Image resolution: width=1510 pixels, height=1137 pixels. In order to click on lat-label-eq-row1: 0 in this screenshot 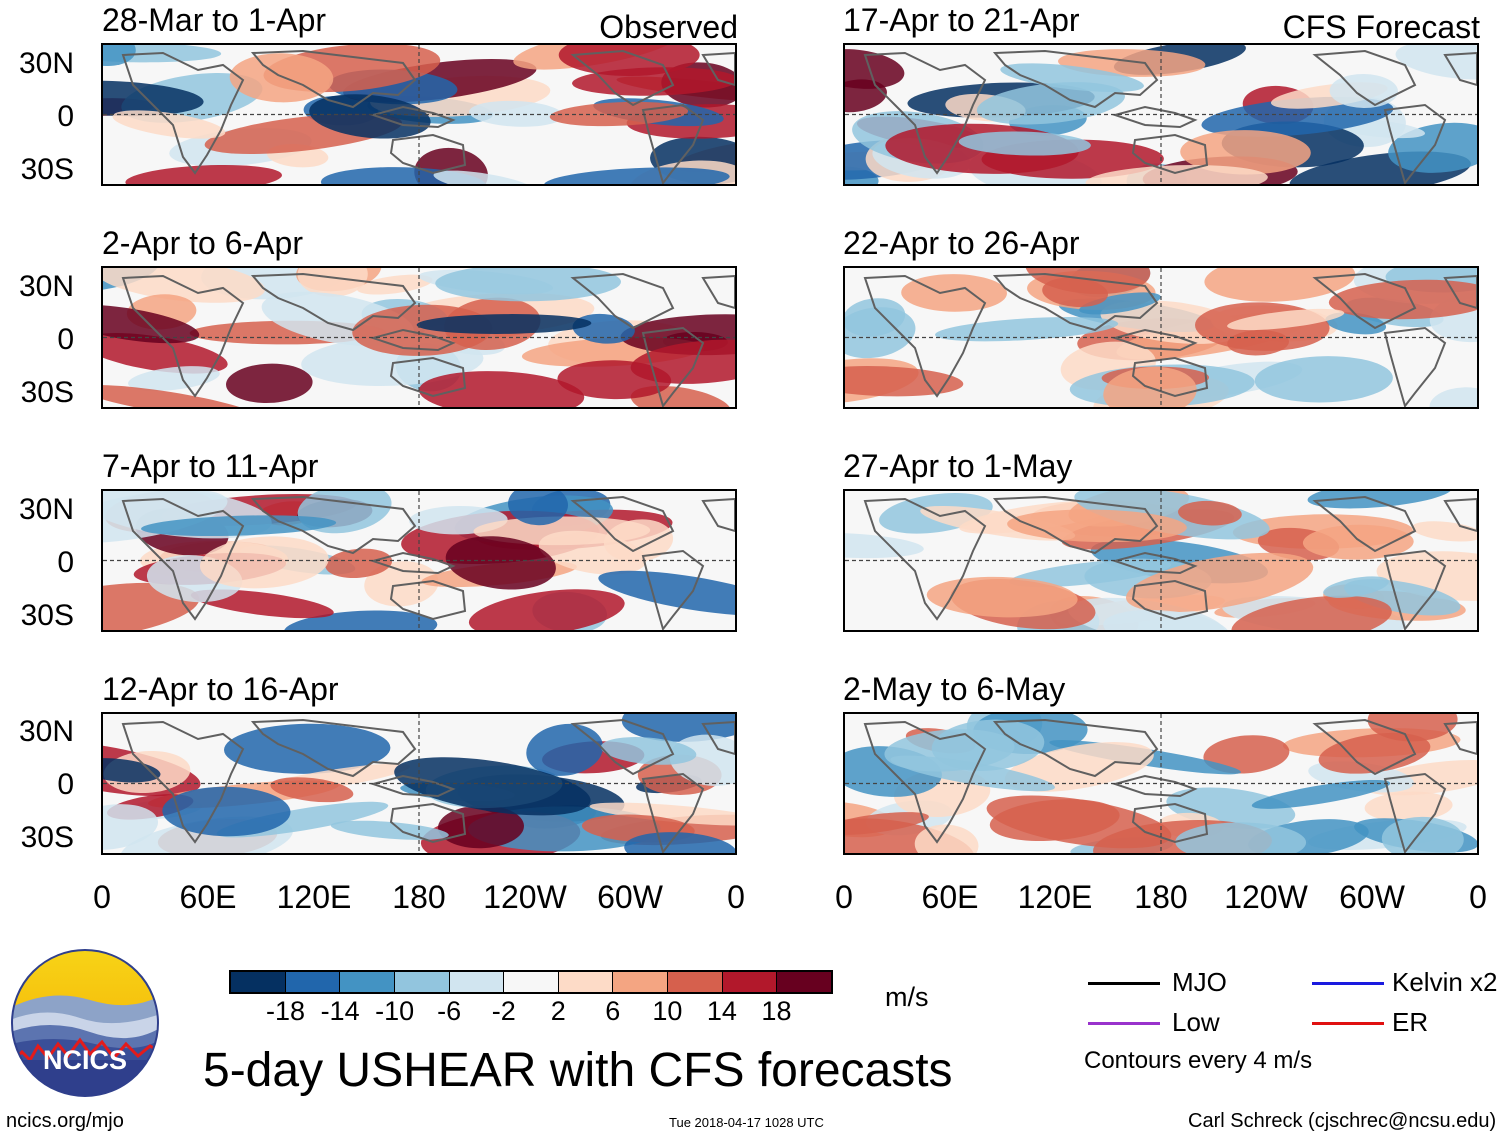, I will do `click(65, 116)`.